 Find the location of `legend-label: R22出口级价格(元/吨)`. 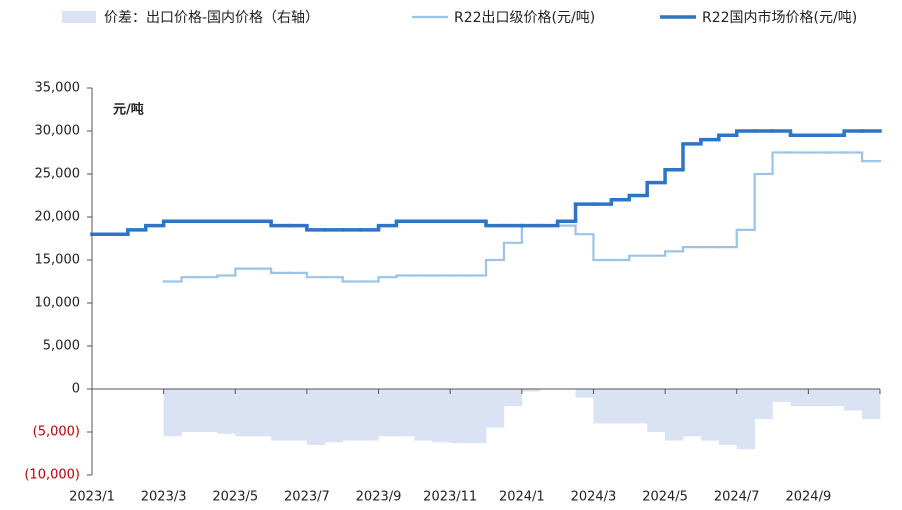

legend-label: R22出口级价格(元/吨) is located at coordinates (524, 18).